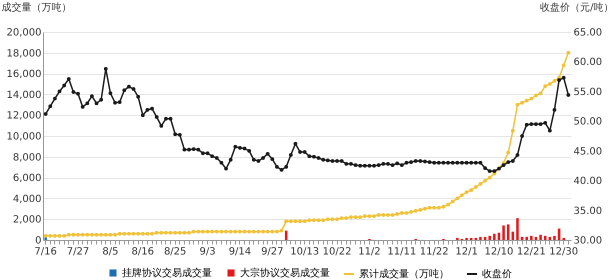  I want to click on y-tick-label: 4,000, so click(27, 199).